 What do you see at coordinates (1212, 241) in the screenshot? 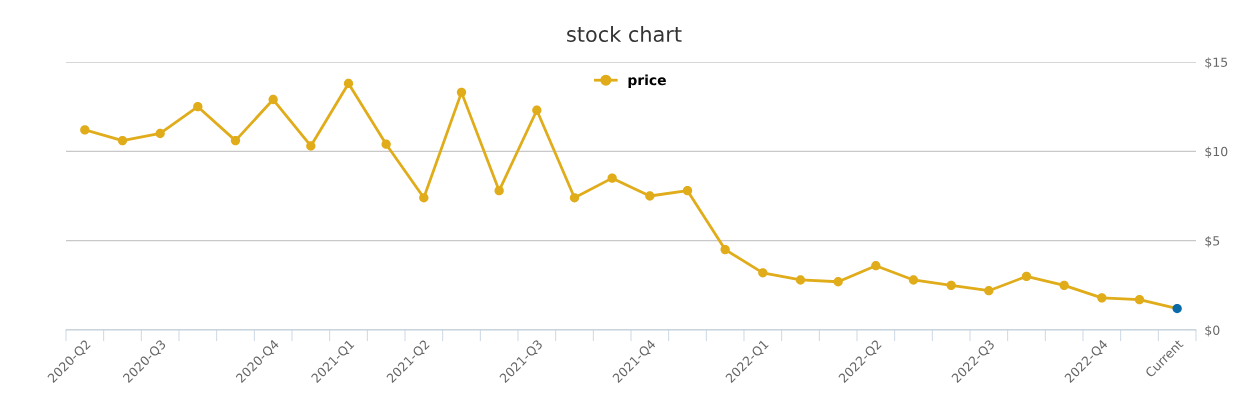
I see `y-tick-label: $5` at bounding box center [1212, 241].